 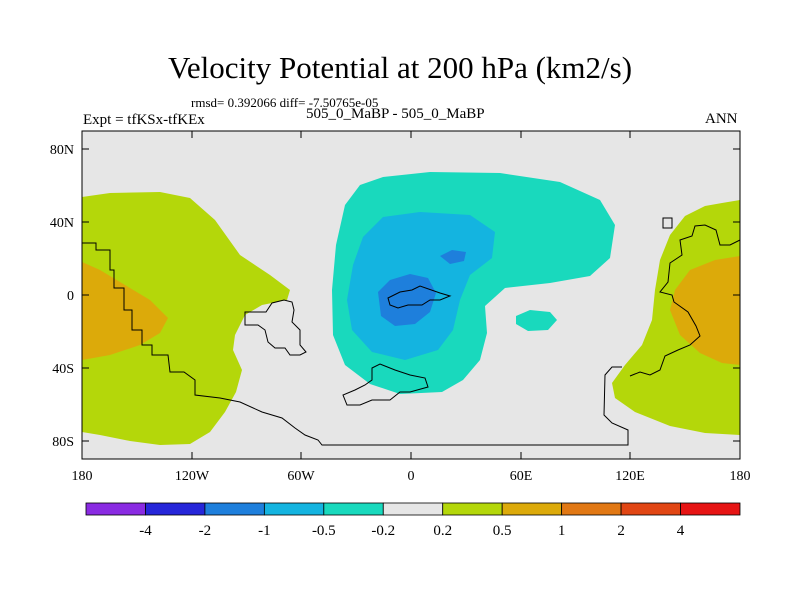 I want to click on lime-region-west, so click(x=186, y=318).